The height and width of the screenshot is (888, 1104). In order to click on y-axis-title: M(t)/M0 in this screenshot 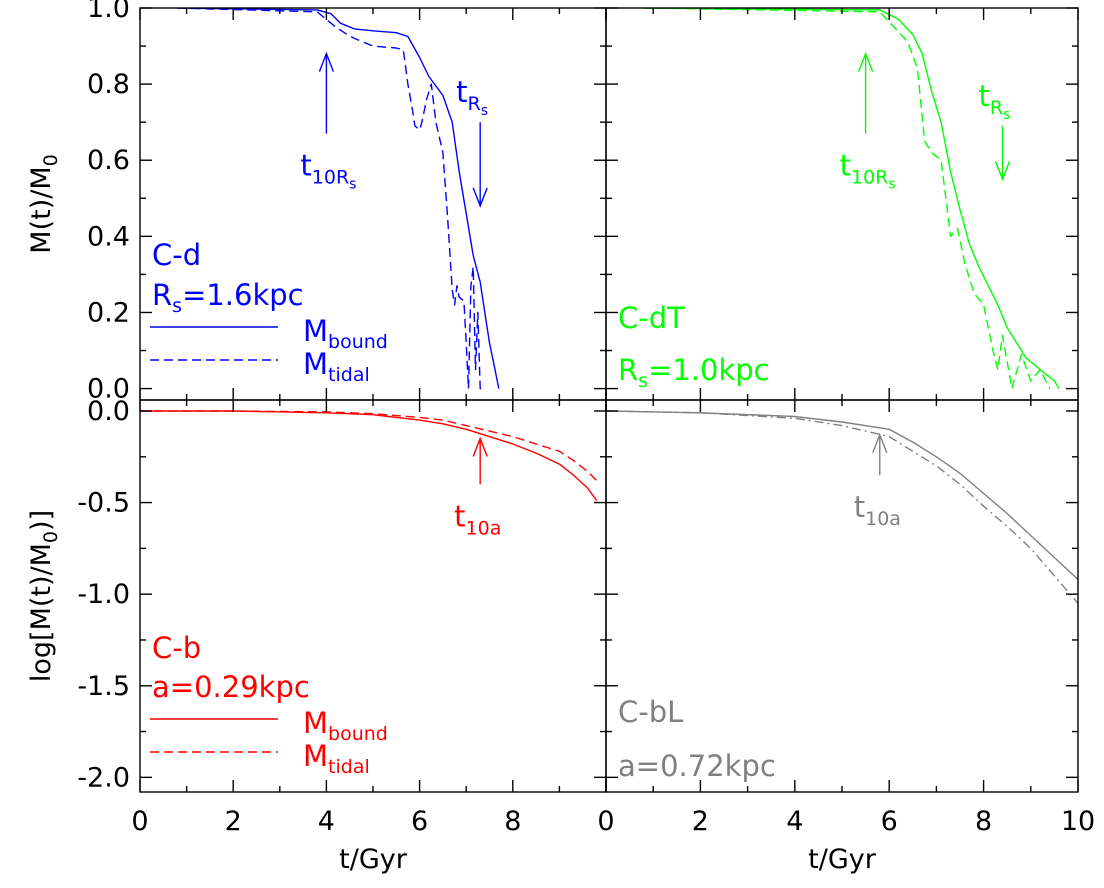, I will do `click(44, 203)`.